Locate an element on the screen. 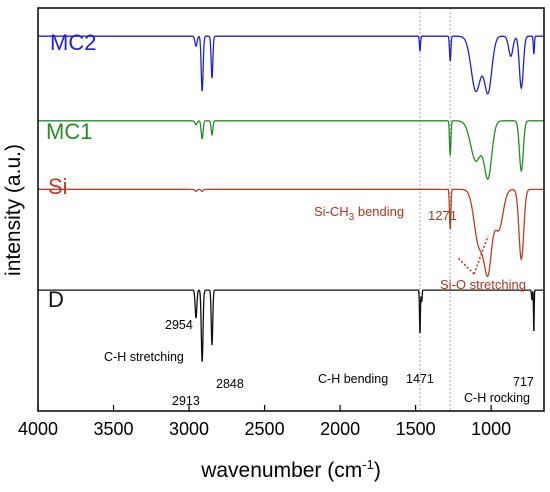  peak-label-2954: 2954 is located at coordinates (179, 325).